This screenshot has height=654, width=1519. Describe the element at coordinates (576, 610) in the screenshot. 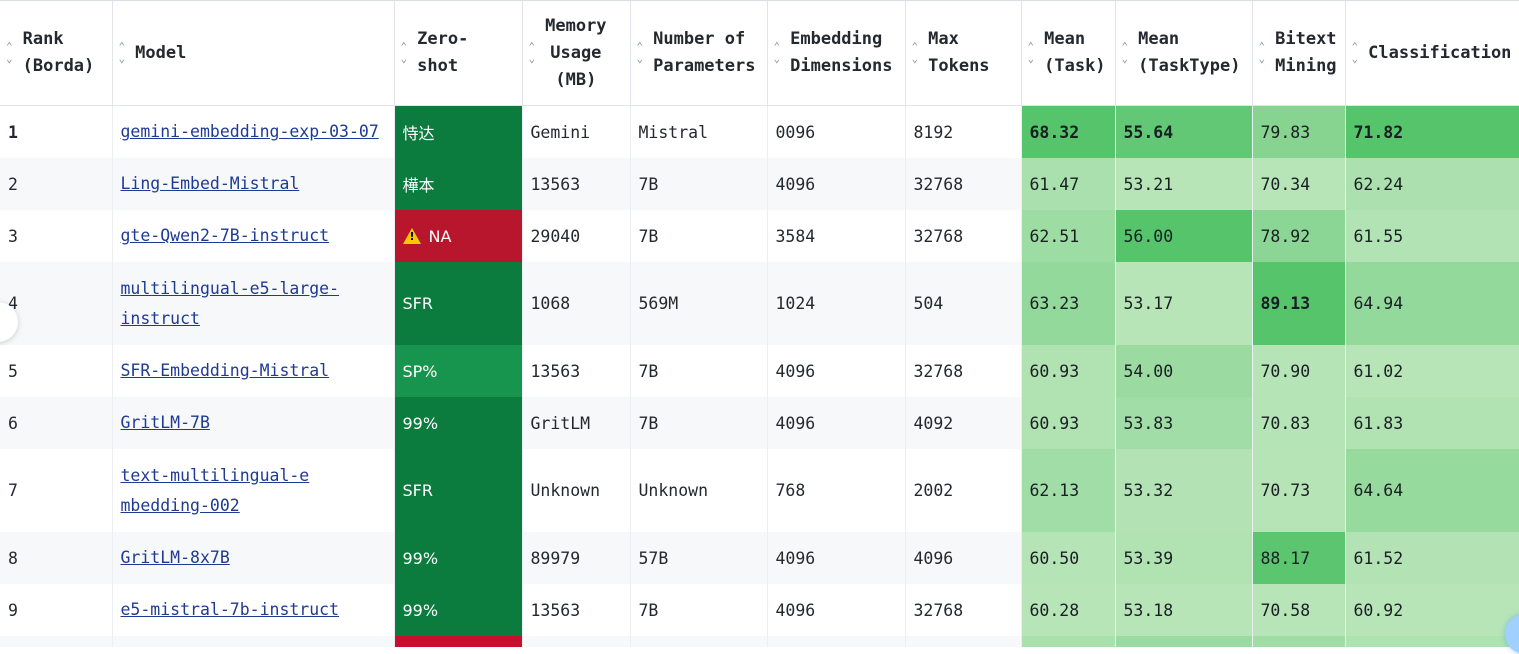

I see `memory-cell: 13563` at that location.